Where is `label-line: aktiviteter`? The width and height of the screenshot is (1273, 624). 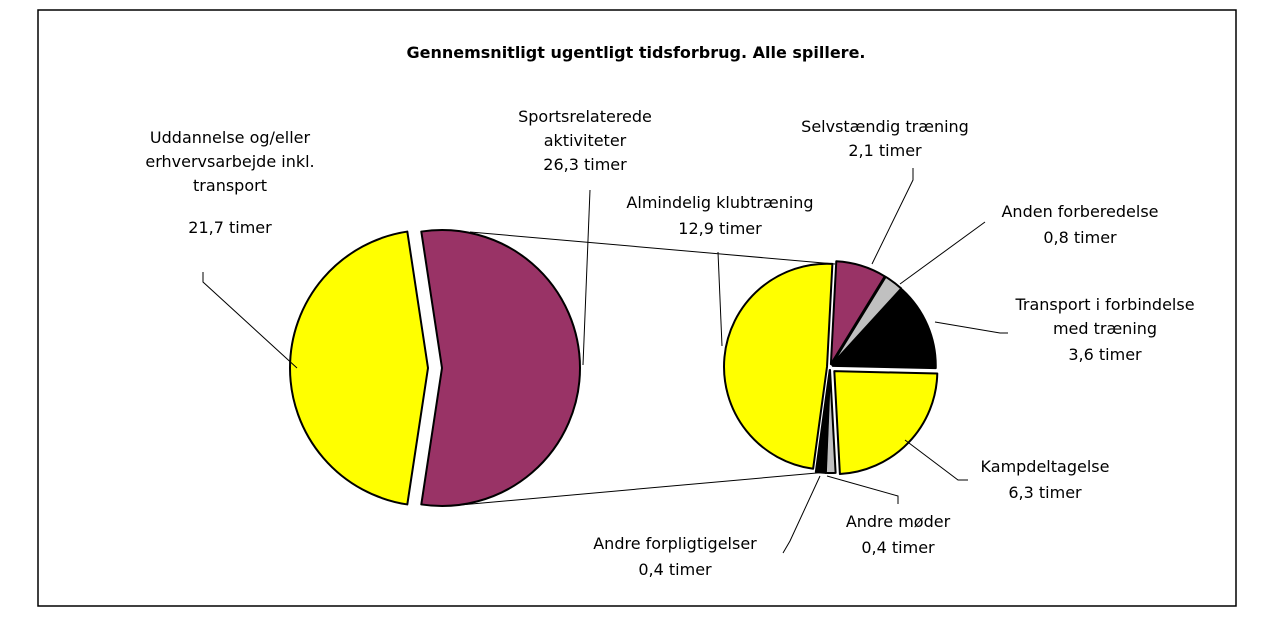 label-line: aktiviteter is located at coordinates (585, 140).